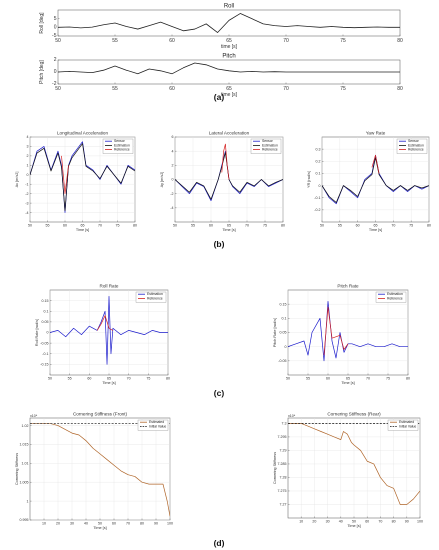 Image resolution: width=439 pixels, height=550 pixels. What do you see at coordinates (317, 210) in the screenshot?
I see `y-tick-label: -0.2` at bounding box center [317, 210].